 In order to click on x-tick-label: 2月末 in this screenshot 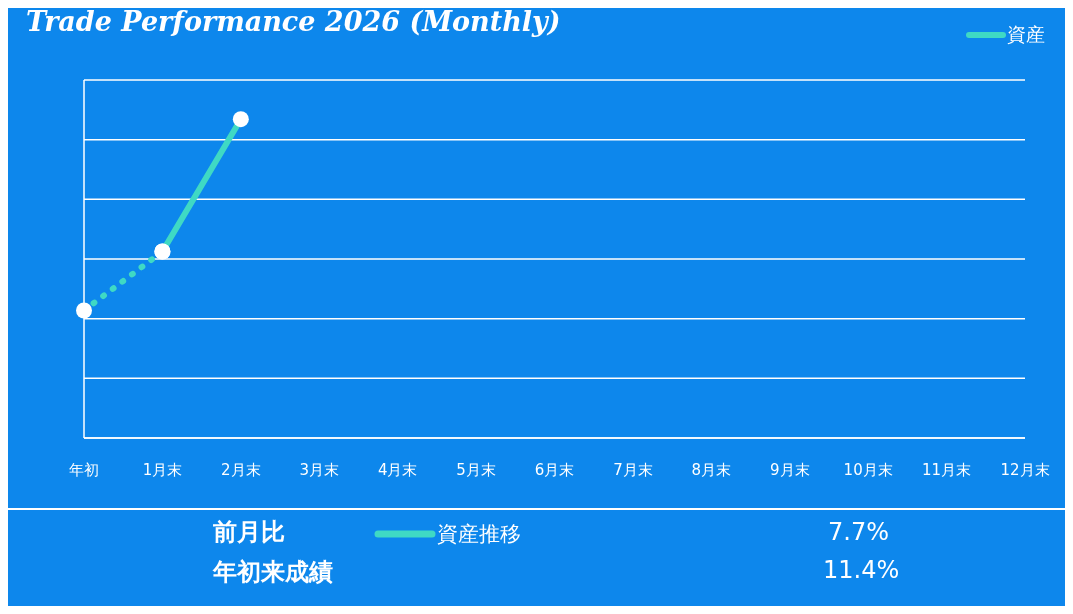, I will do `click(241, 469)`.